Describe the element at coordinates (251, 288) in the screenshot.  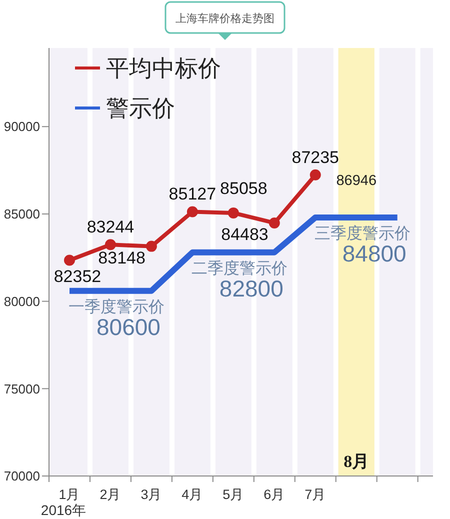
I see `data-label: 82800` at that location.